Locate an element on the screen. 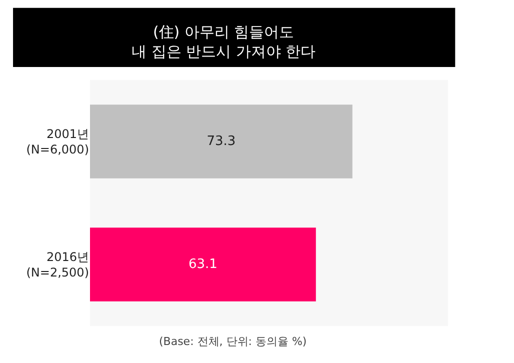  text: (Base: 전체, 단위: 동의율 %) is located at coordinates (233, 341).